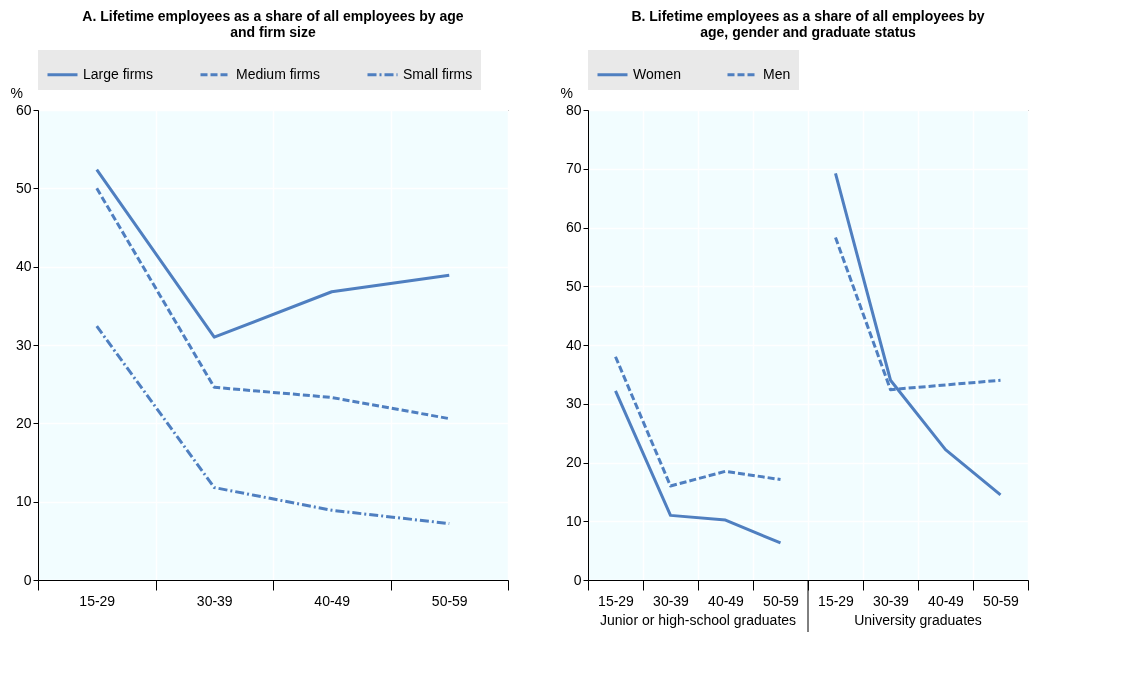 The width and height of the screenshot is (1138, 699). What do you see at coordinates (777, 73) in the screenshot?
I see `legend-label: Men` at bounding box center [777, 73].